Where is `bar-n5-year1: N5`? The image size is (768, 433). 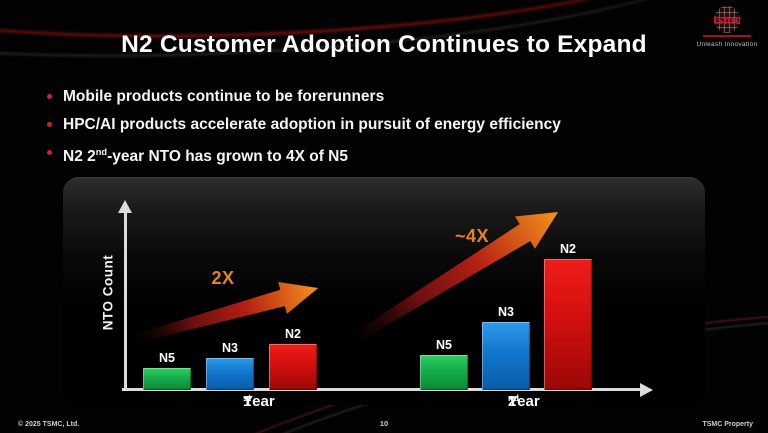
bar-n5-year1: N5 is located at coordinates (167, 370).